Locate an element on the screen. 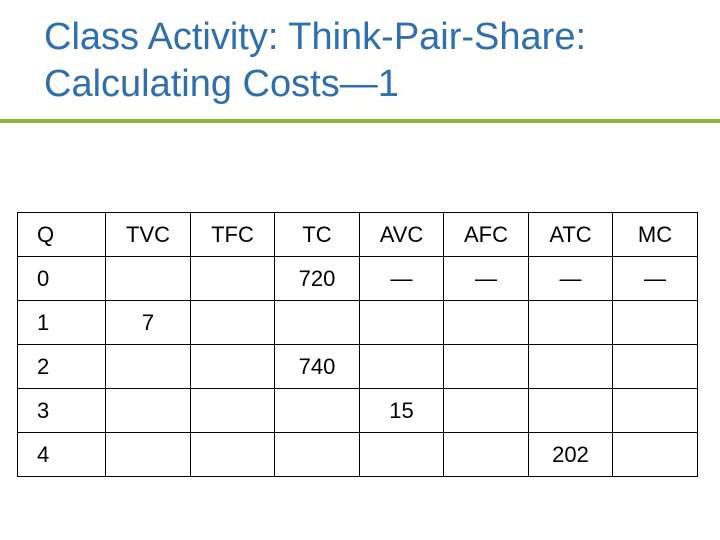 This screenshot has width=720, height=540. cell-q: 0 is located at coordinates (61, 278).